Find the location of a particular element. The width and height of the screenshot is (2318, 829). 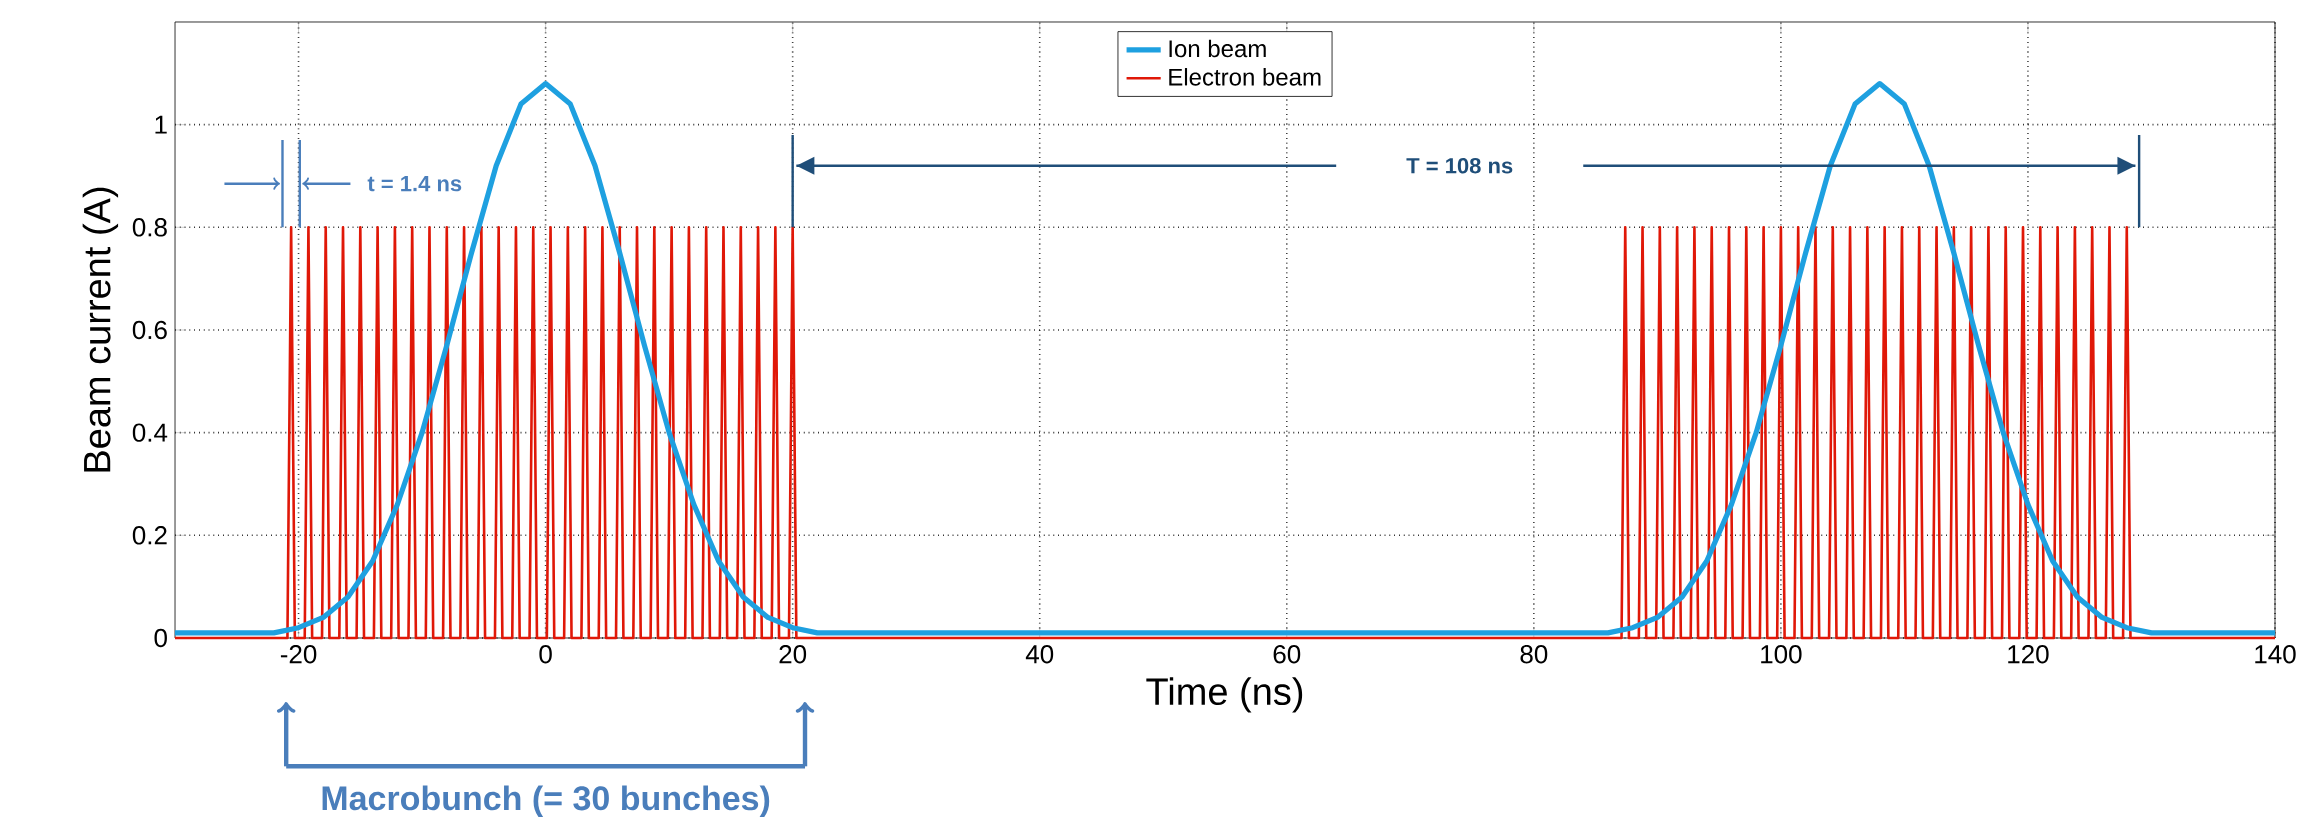

y-tick-label: 0 is located at coordinates (160, 638).